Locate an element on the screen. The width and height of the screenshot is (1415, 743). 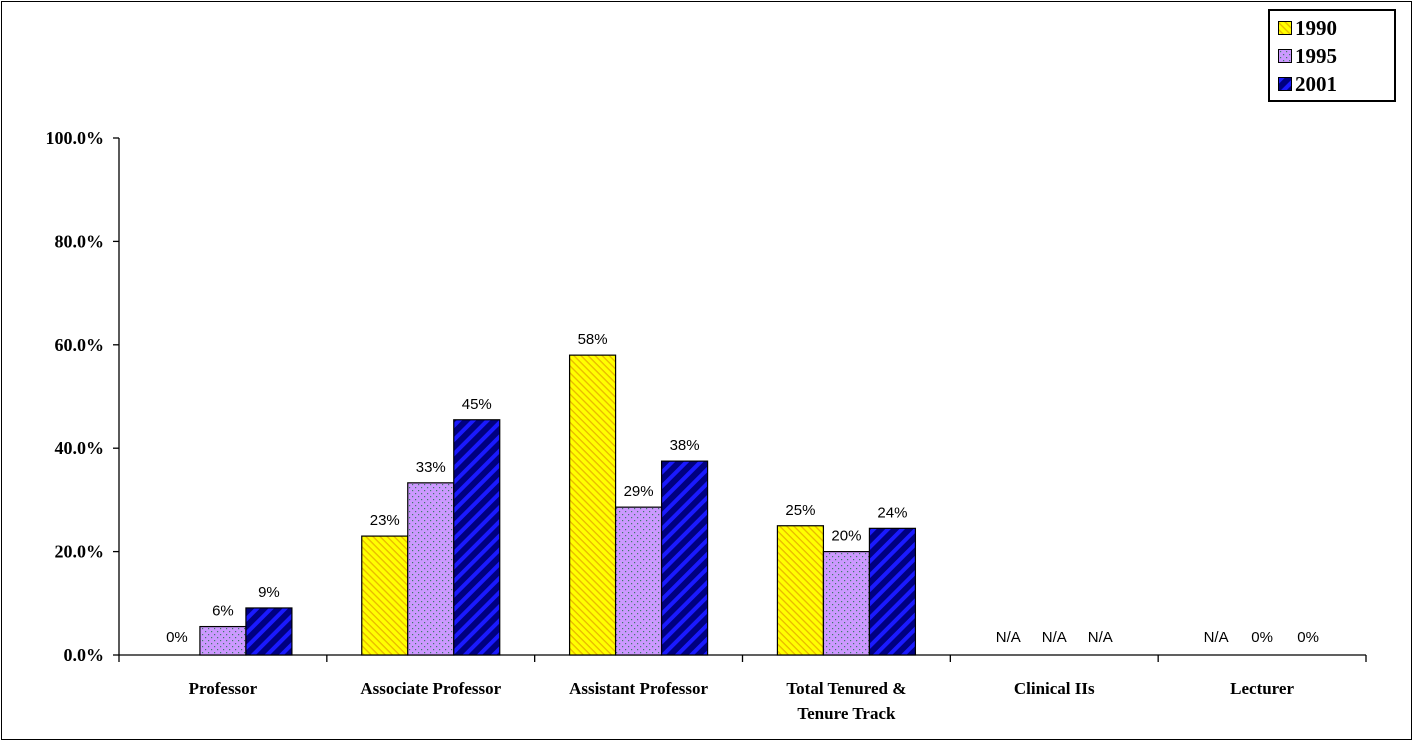
data-label-2001: 38% is located at coordinates (685, 445).